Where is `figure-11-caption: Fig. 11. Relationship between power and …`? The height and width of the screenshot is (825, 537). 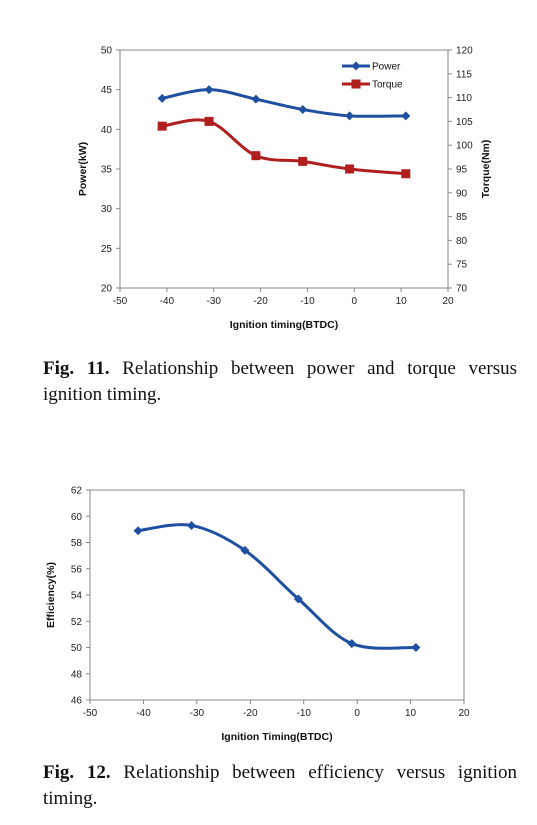 figure-11-caption: Fig. 11. Relationship between power and … is located at coordinates (280, 382).